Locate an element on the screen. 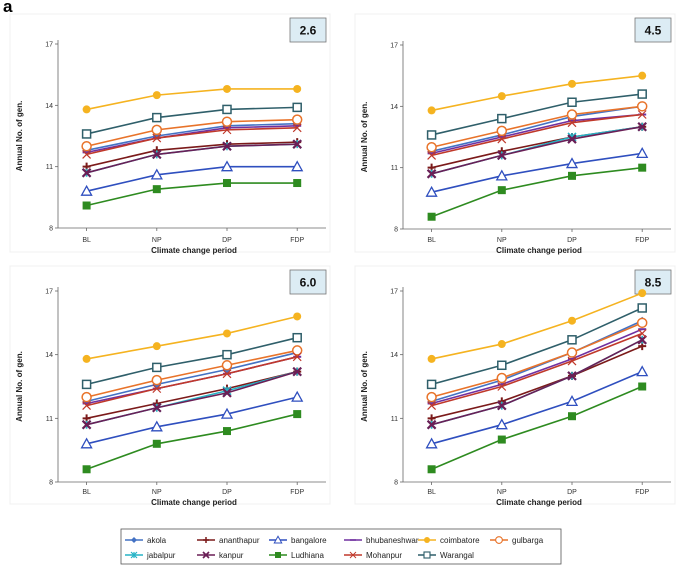  series-line-kanpur is located at coordinates (192, 398).